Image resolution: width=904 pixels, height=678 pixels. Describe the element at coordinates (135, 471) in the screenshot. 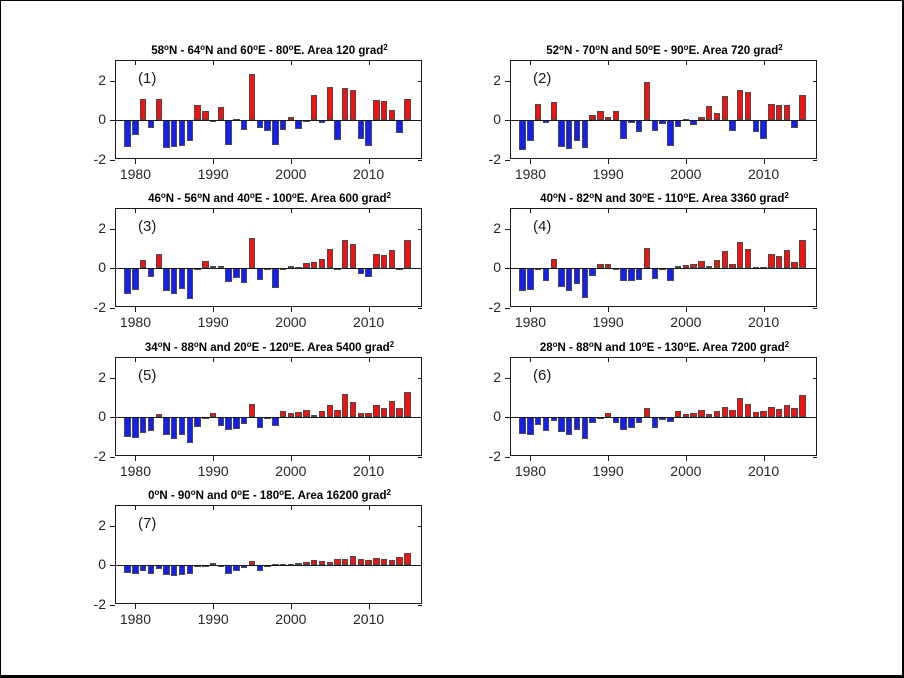

I see `x-tick-label: 1980` at that location.